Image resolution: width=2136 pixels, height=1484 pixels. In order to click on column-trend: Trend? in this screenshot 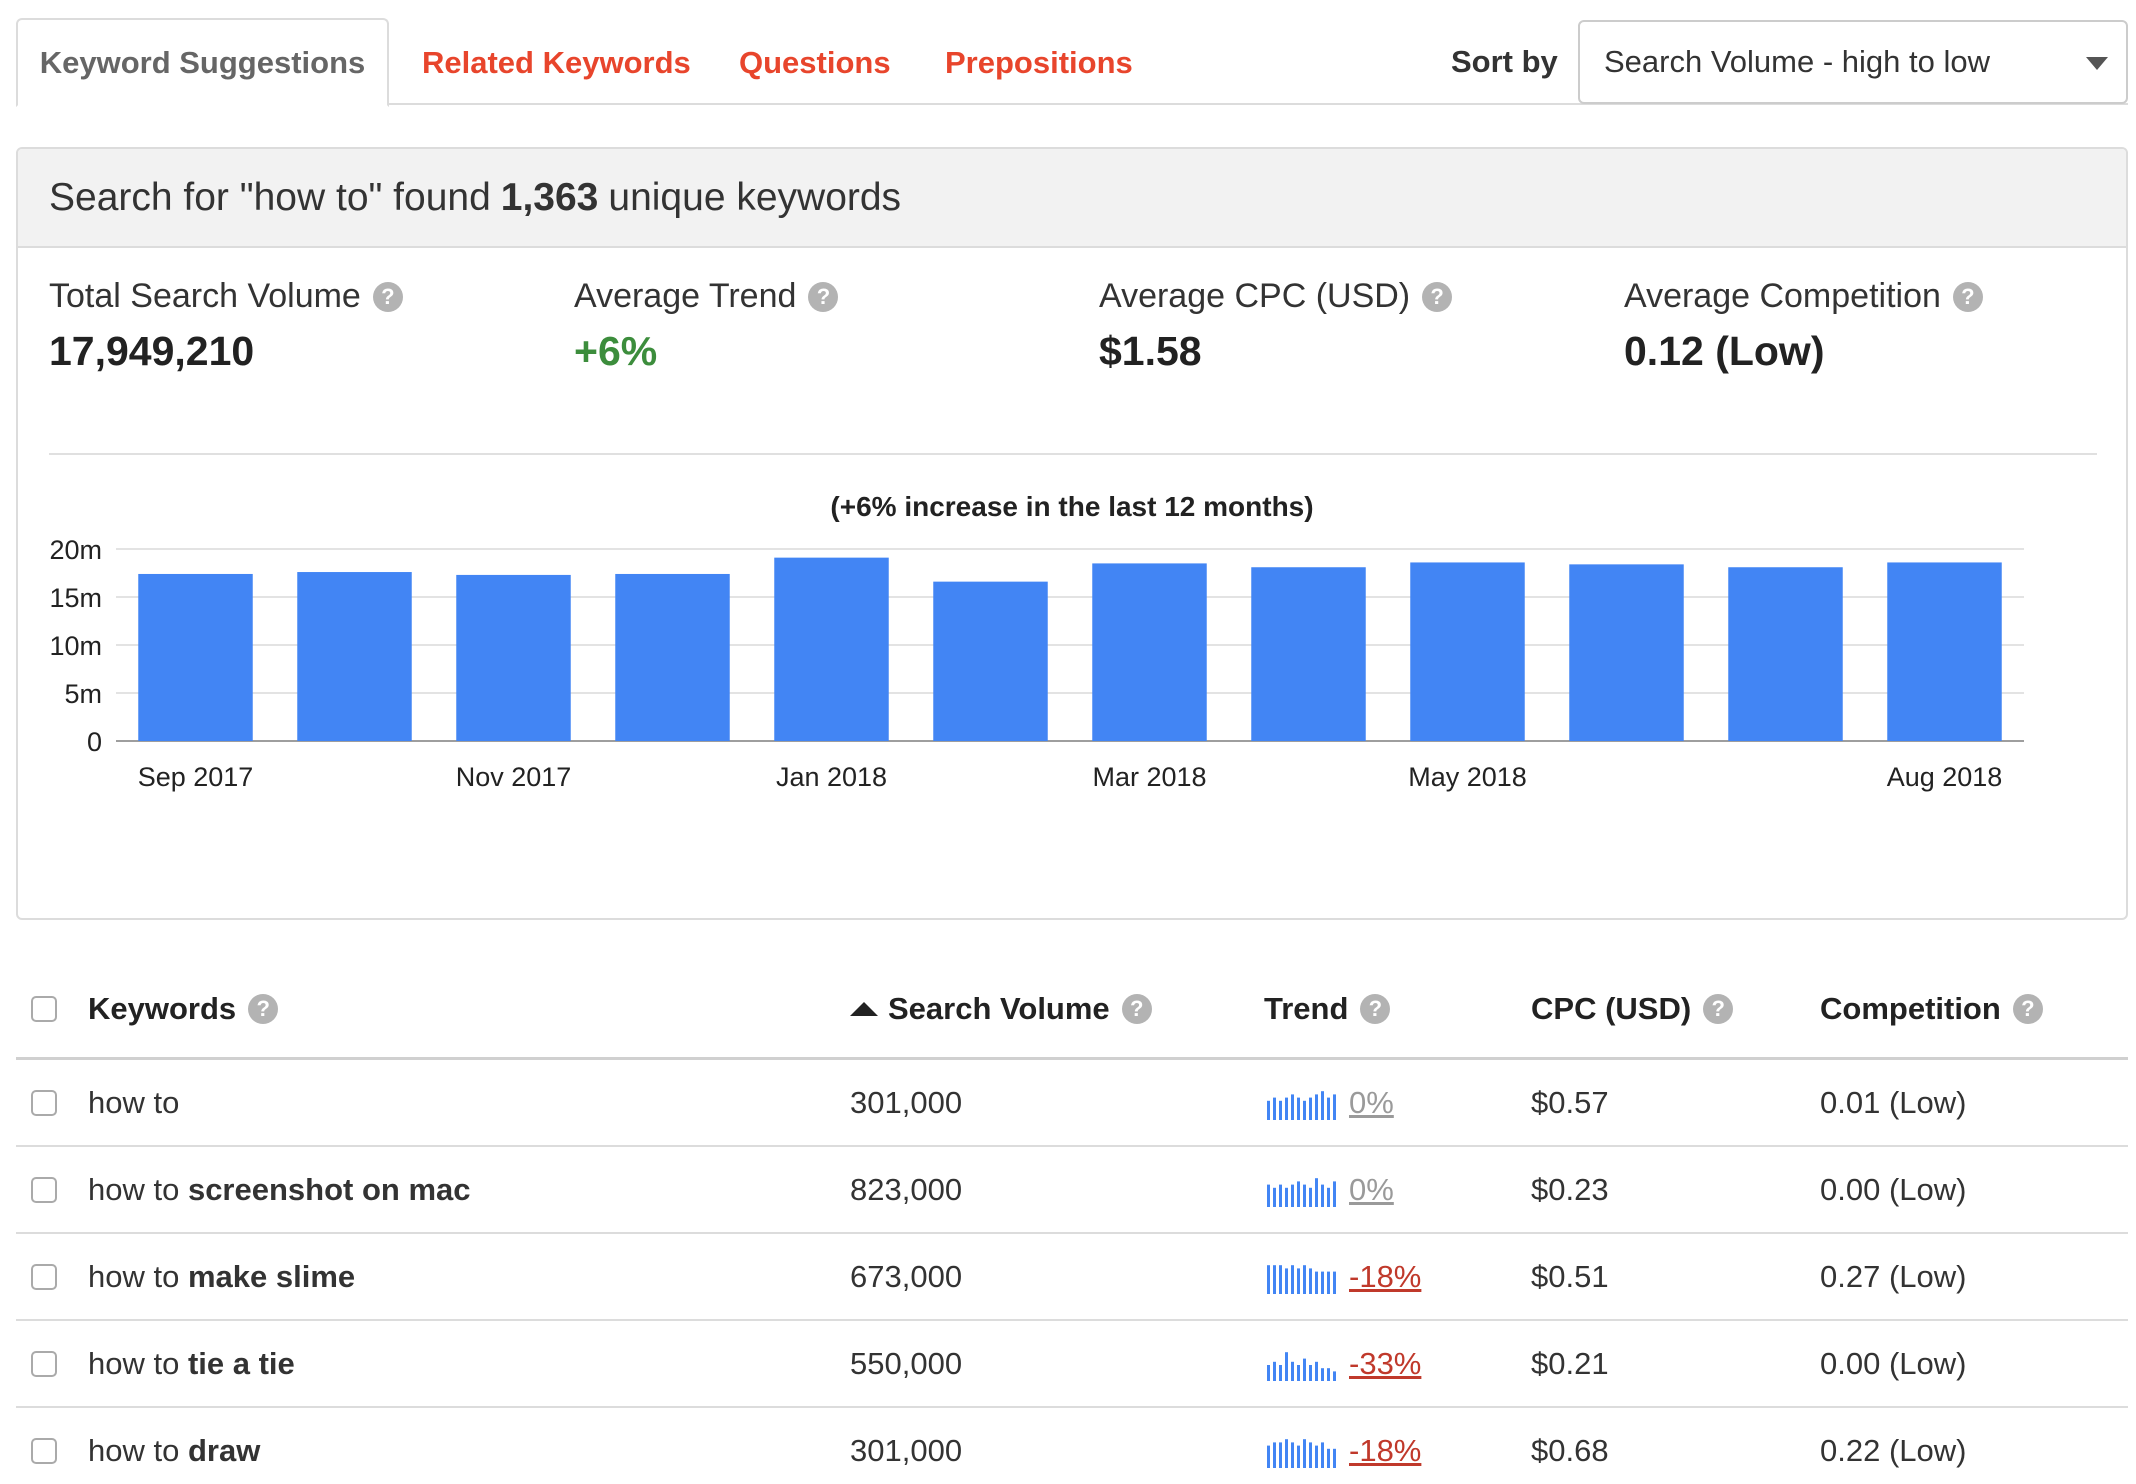, I will do `click(1327, 1008)`.